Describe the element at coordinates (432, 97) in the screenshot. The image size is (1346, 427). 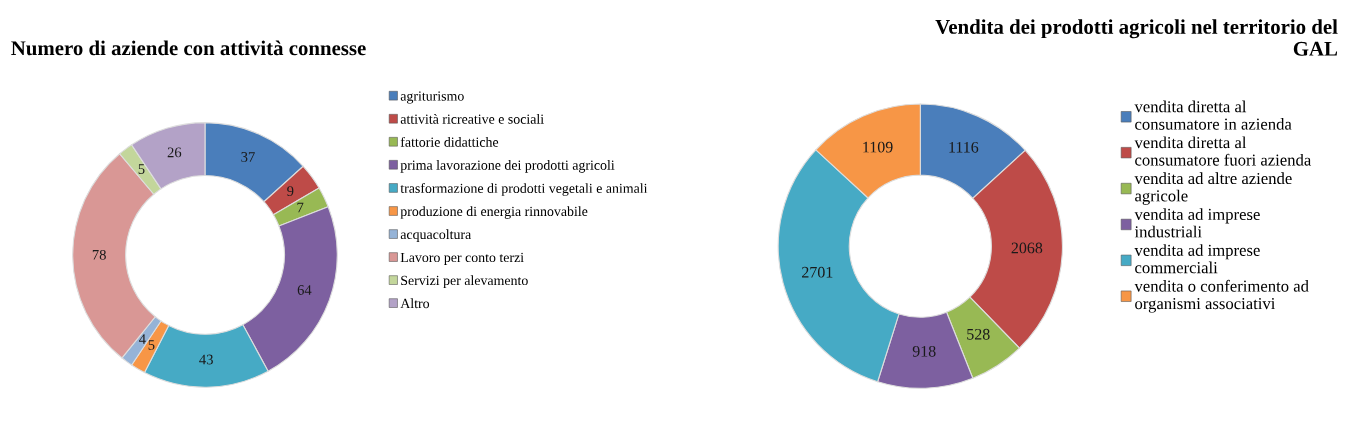
I see `legend-label: agriturismo` at that location.